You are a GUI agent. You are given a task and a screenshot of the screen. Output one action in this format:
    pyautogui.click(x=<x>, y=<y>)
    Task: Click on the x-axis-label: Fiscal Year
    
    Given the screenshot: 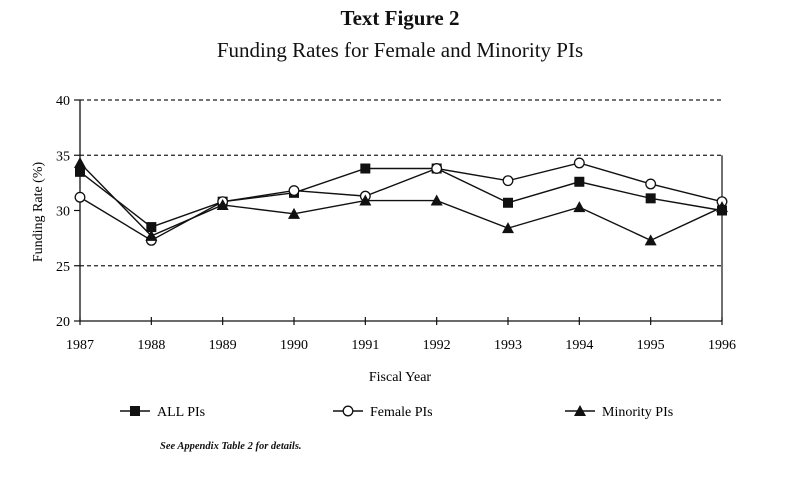 What is the action you would take?
    pyautogui.click(x=400, y=377)
    